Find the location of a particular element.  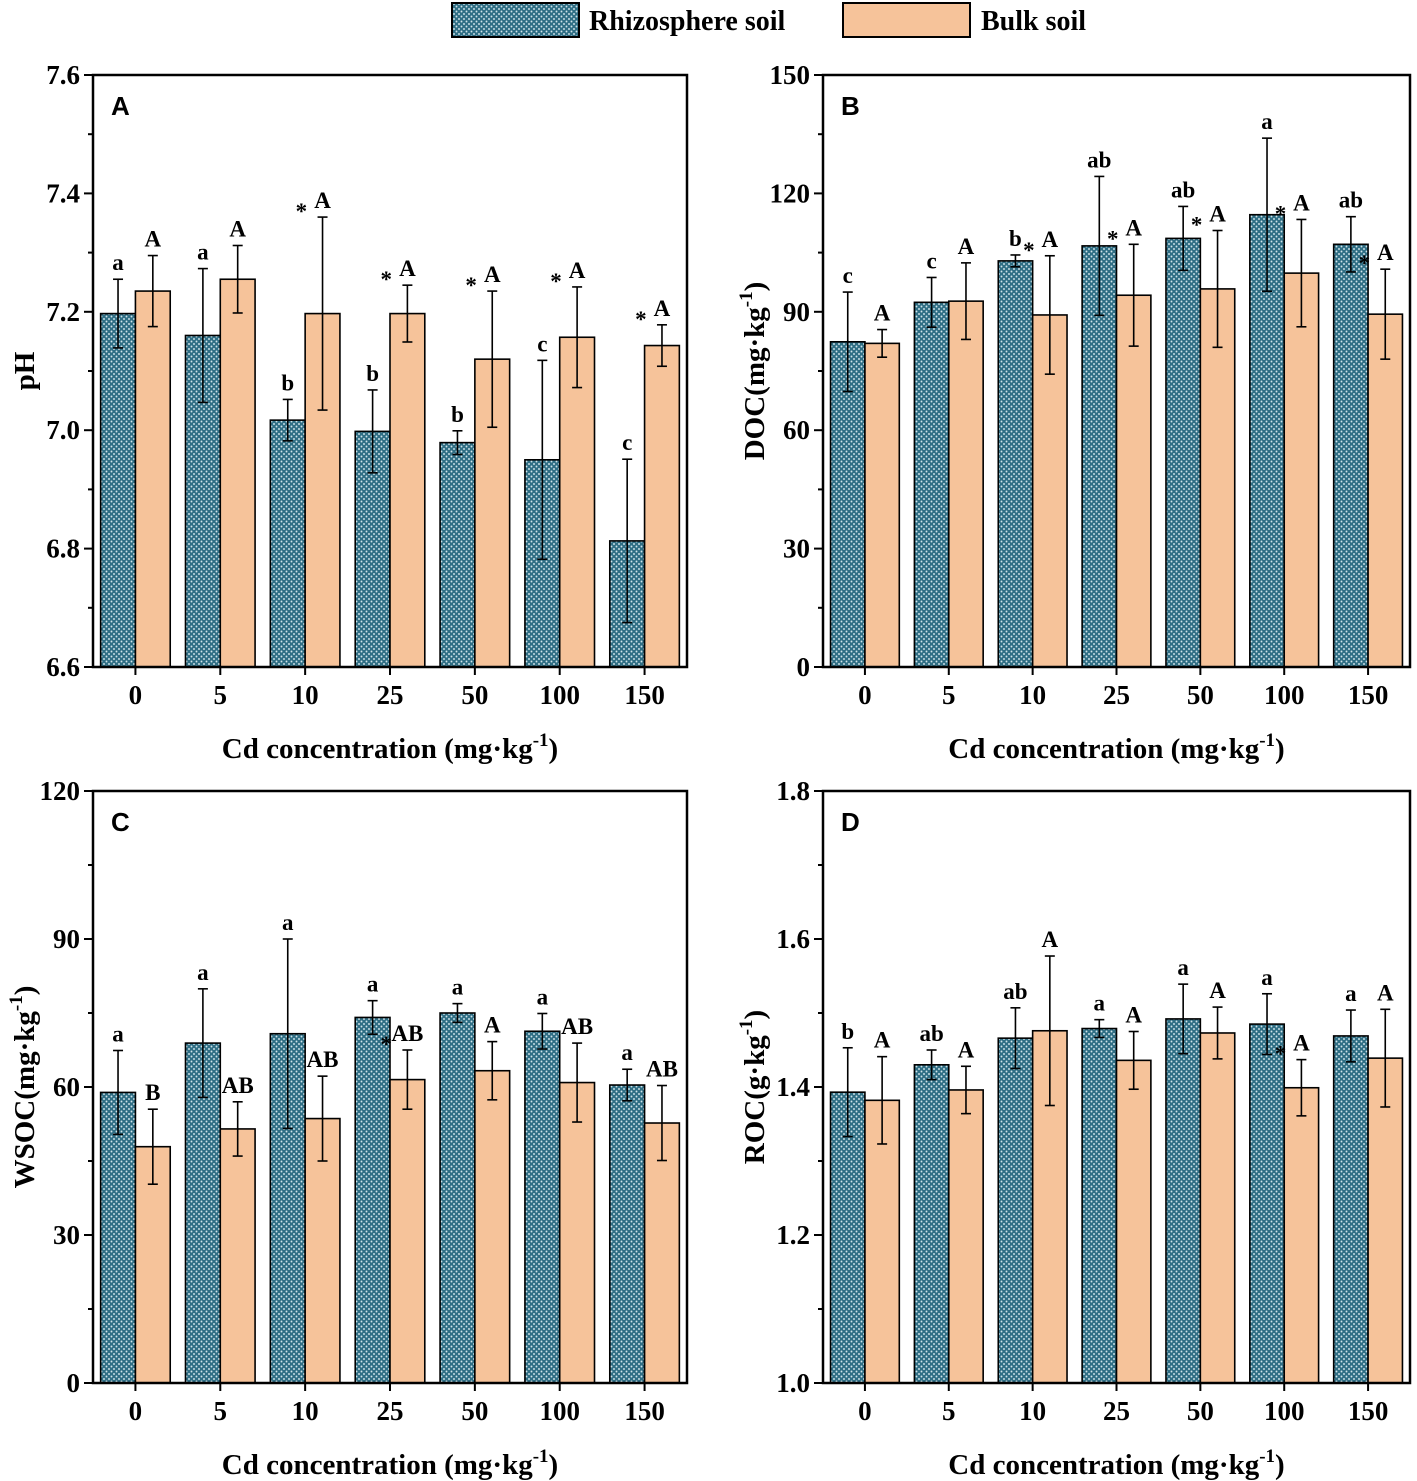

y-tick-label: 150 is located at coordinates (790, 75).